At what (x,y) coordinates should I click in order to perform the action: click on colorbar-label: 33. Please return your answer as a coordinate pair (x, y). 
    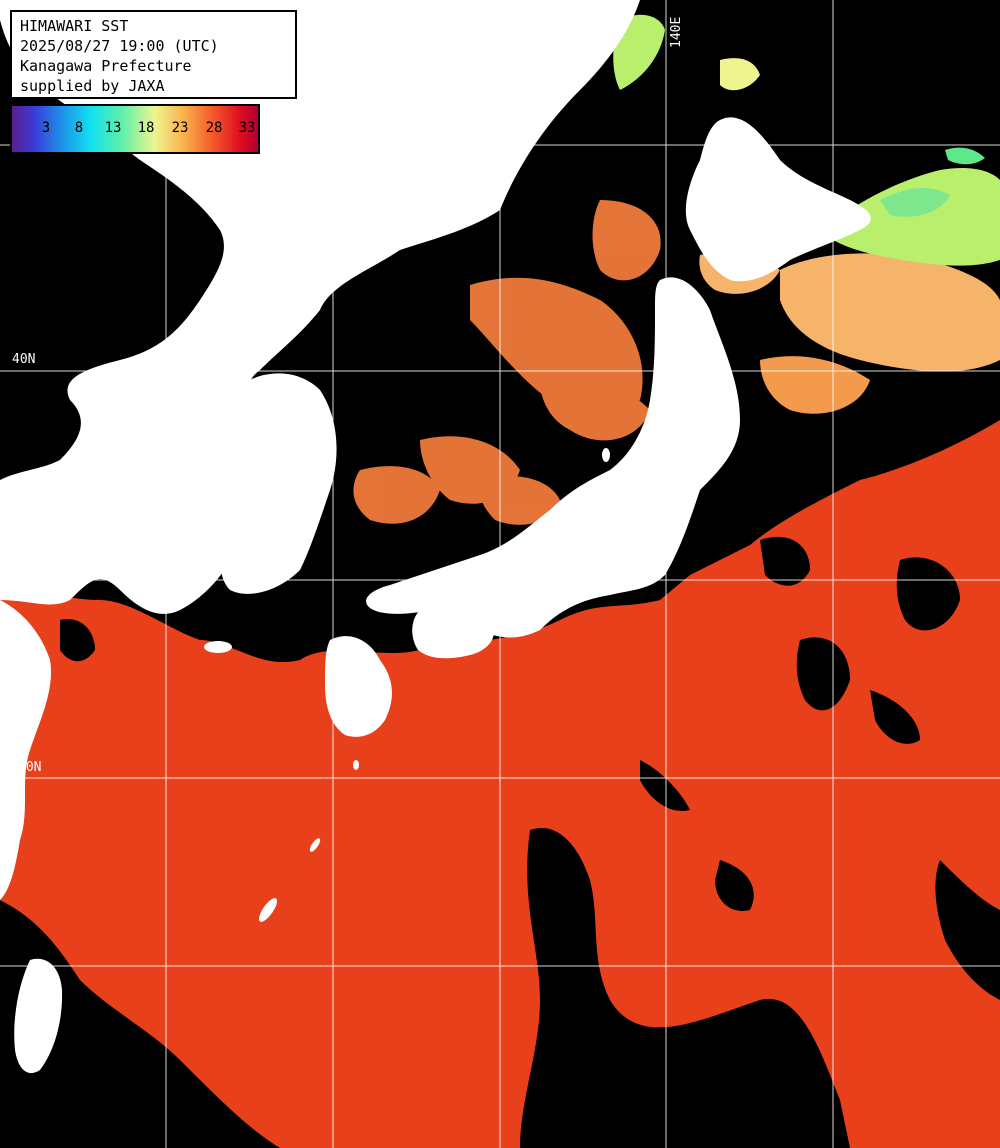
    Looking at the image, I should click on (247, 128).